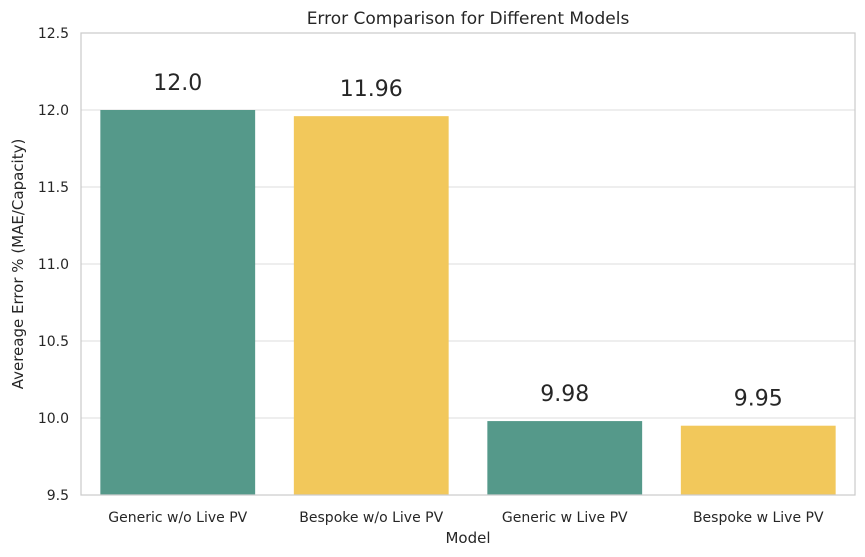 Image resolution: width=865 pixels, height=557 pixels. I want to click on bar-value-label: 12.0, so click(177, 83).